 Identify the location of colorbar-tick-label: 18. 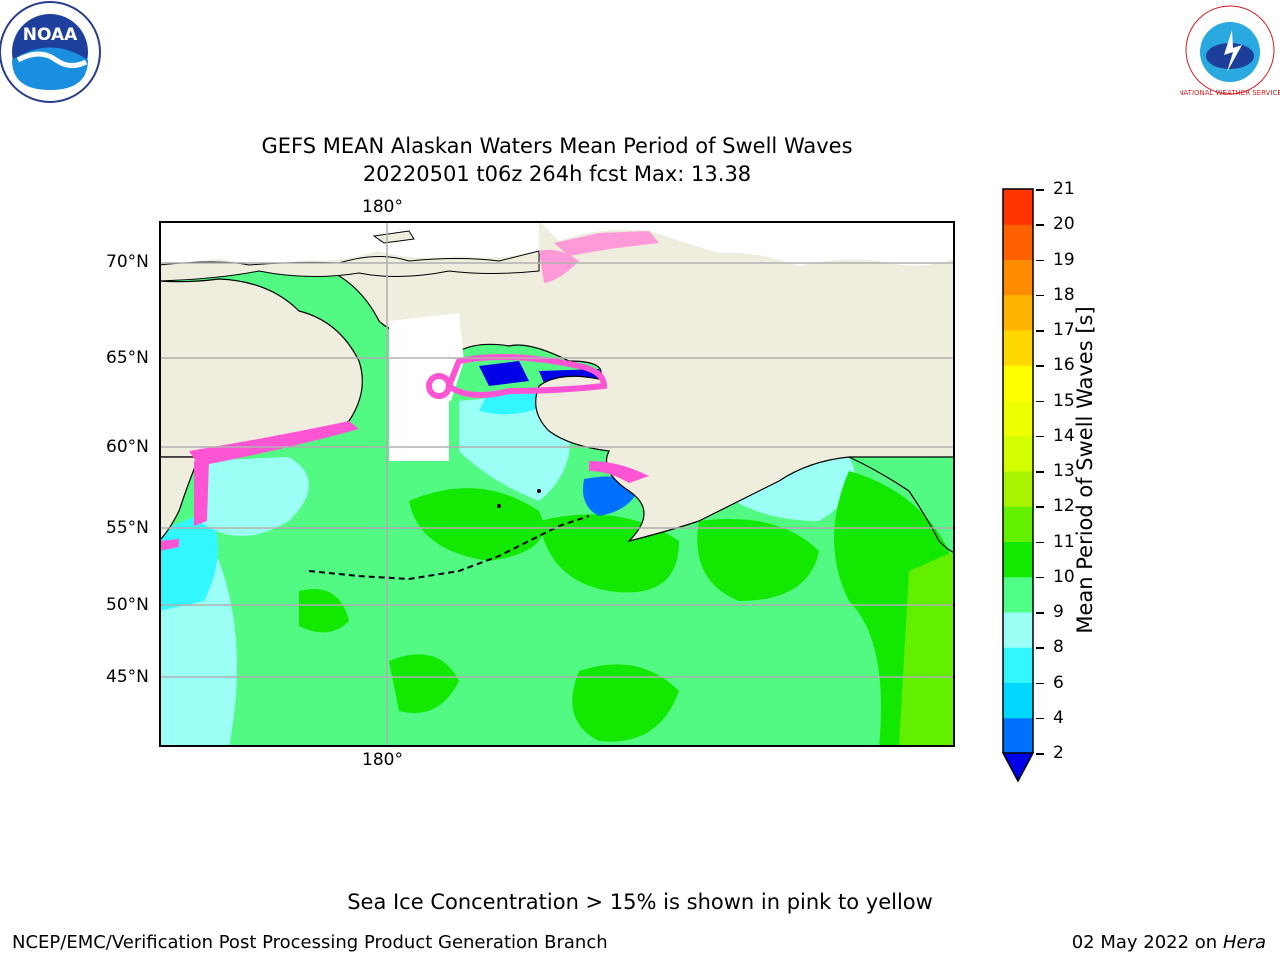
(1064, 294).